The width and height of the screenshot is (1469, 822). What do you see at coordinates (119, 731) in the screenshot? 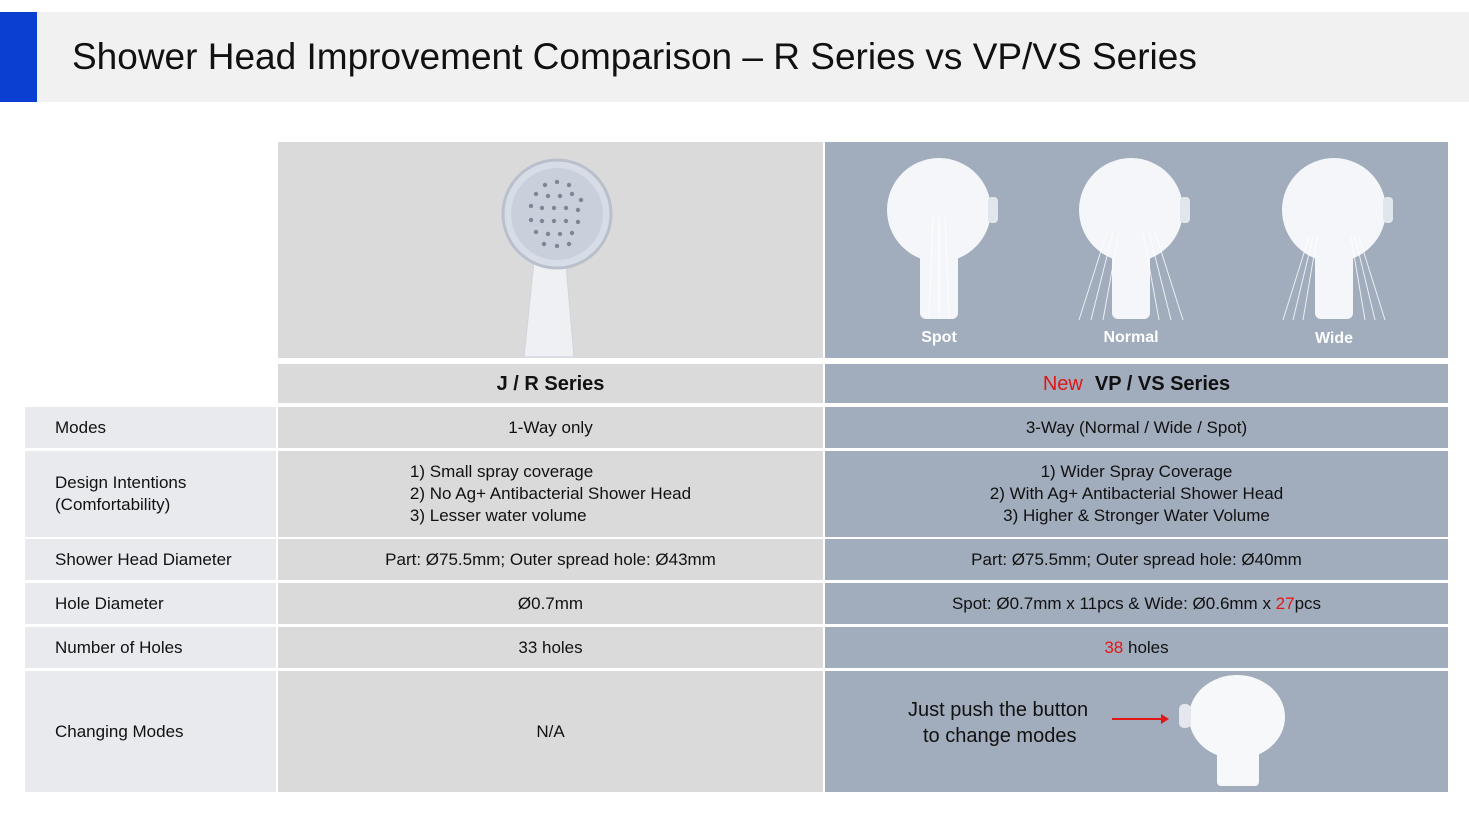
I see `row-label-changing-text: Changing Modes` at bounding box center [119, 731].